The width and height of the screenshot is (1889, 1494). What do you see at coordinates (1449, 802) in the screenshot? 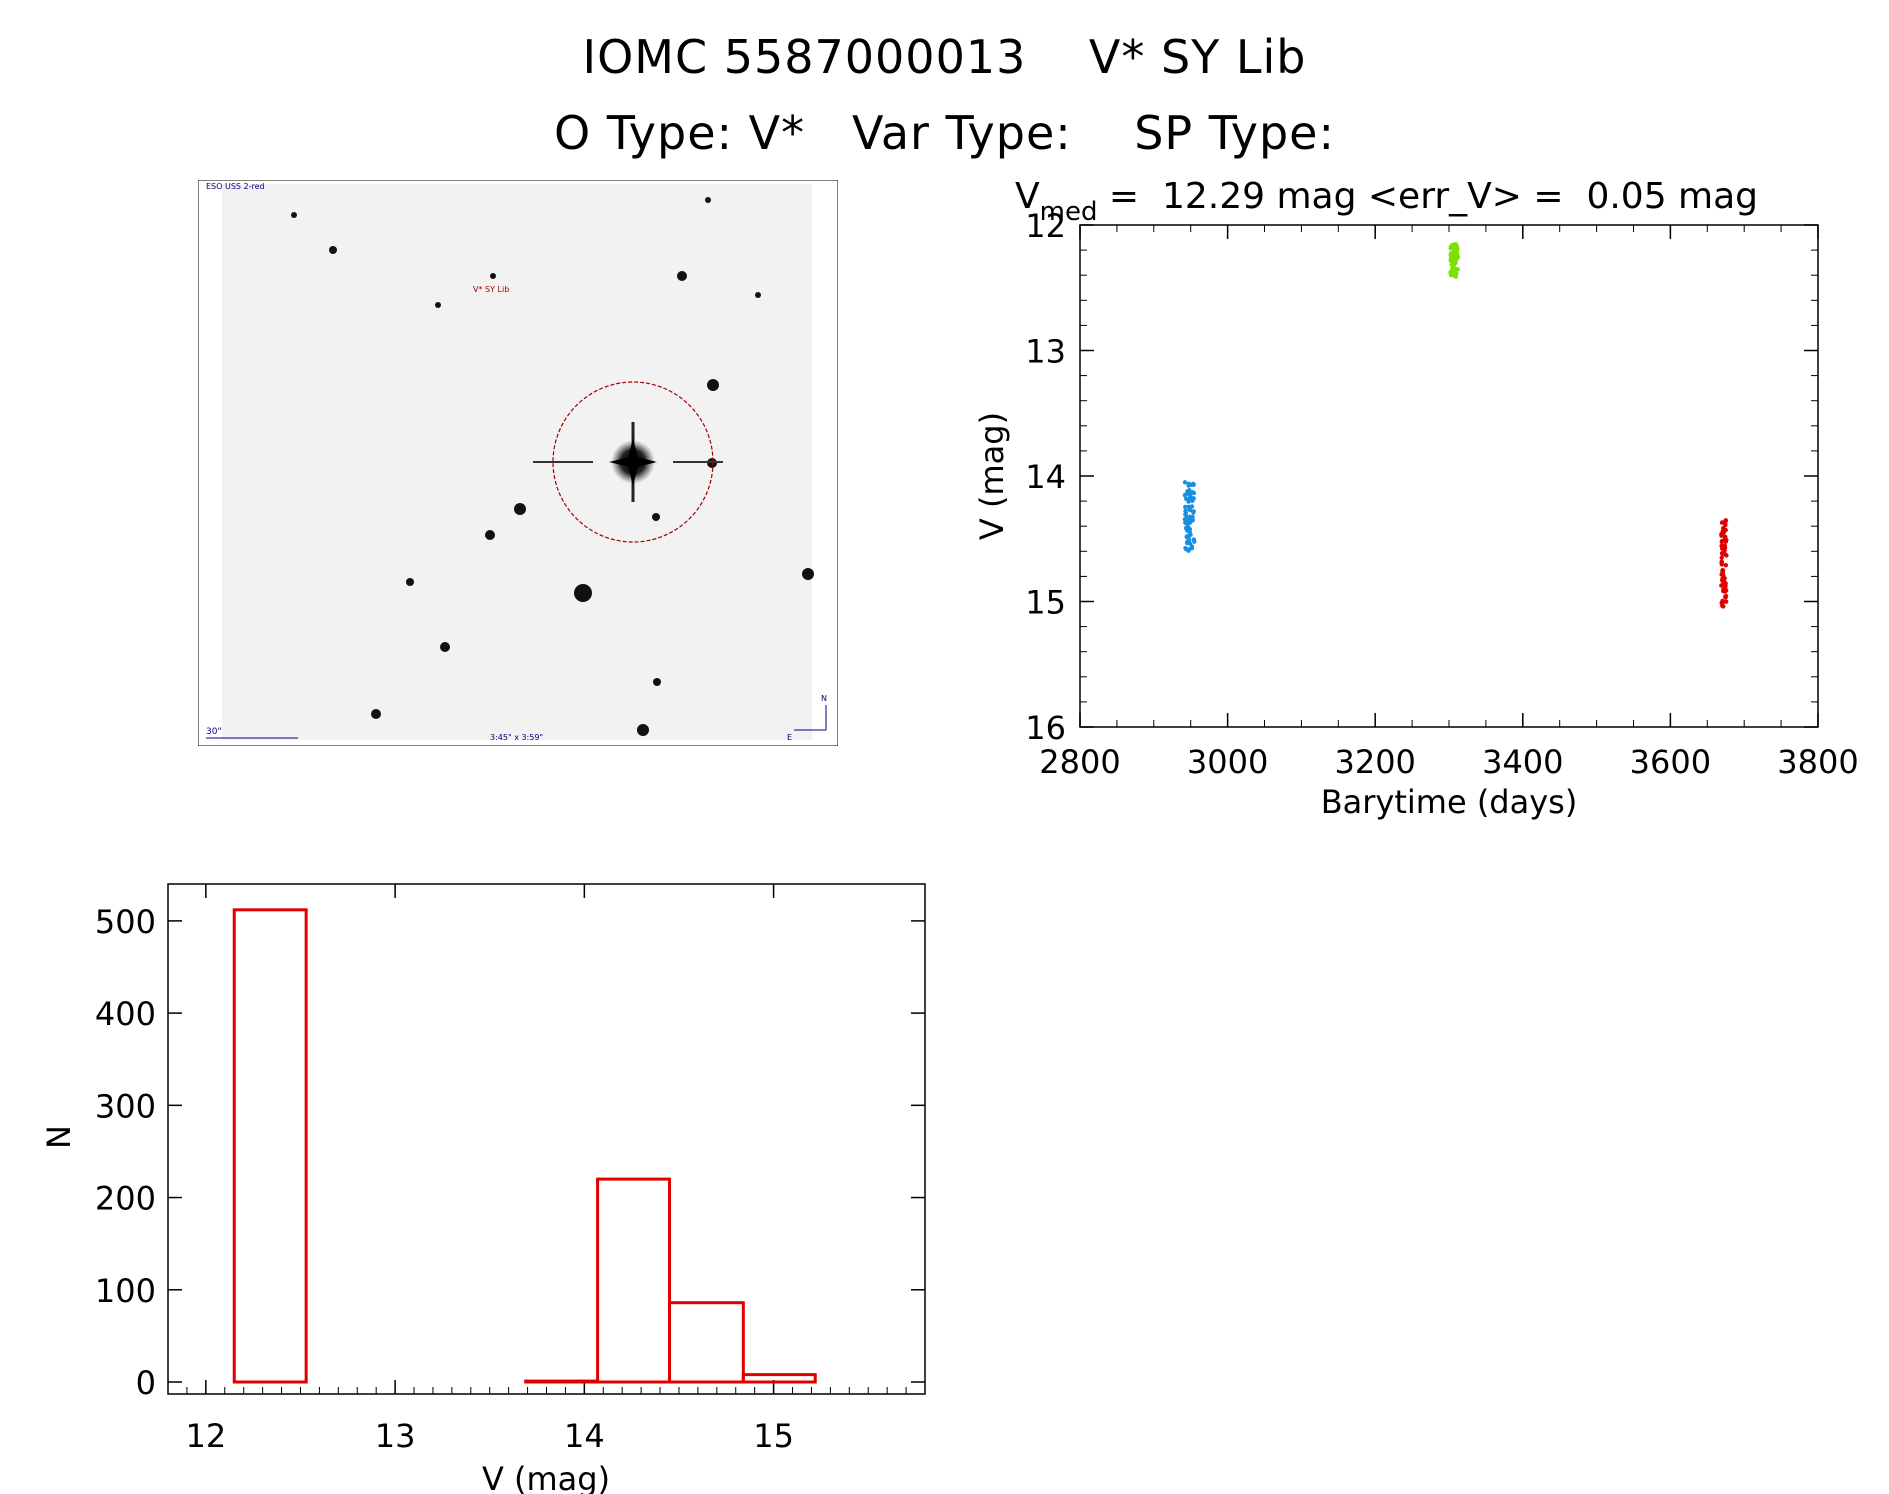
I see `light-curve-xlabel: Barytime (days)` at bounding box center [1449, 802].